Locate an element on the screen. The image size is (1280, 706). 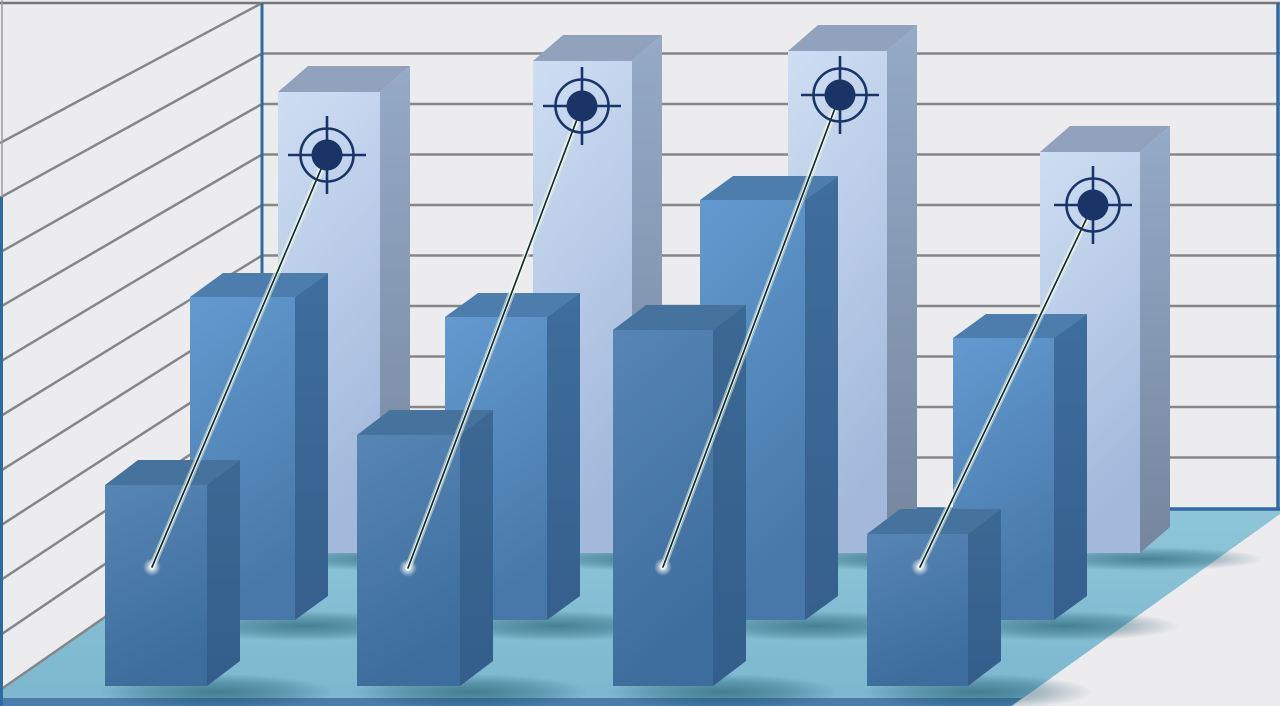
connector-line-2-core is located at coordinates (495, 337).